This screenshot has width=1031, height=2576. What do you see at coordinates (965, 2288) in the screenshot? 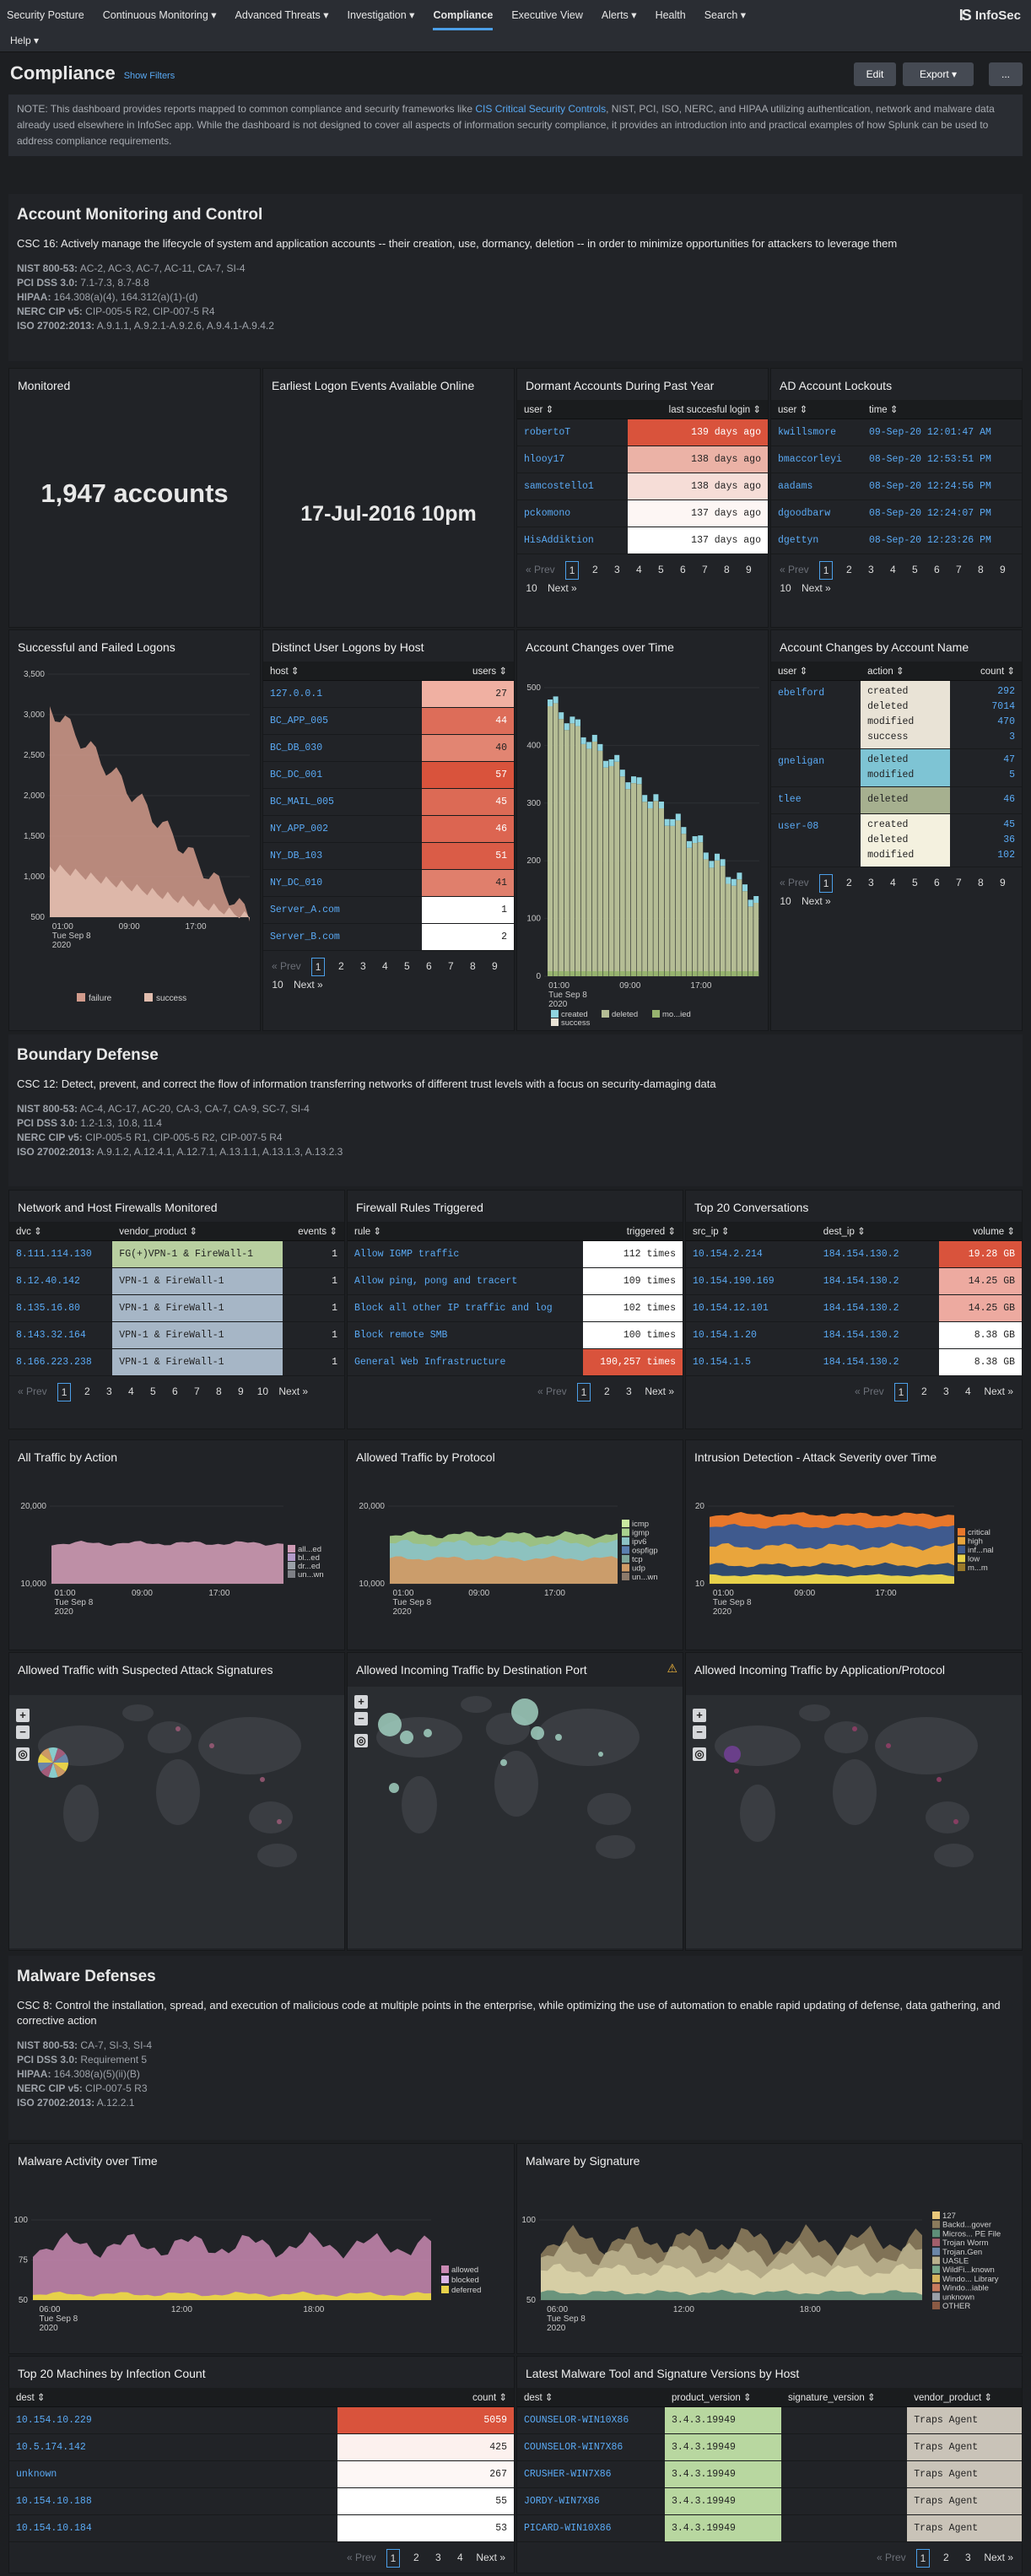
I see `legend-label: Windo...iable` at bounding box center [965, 2288].